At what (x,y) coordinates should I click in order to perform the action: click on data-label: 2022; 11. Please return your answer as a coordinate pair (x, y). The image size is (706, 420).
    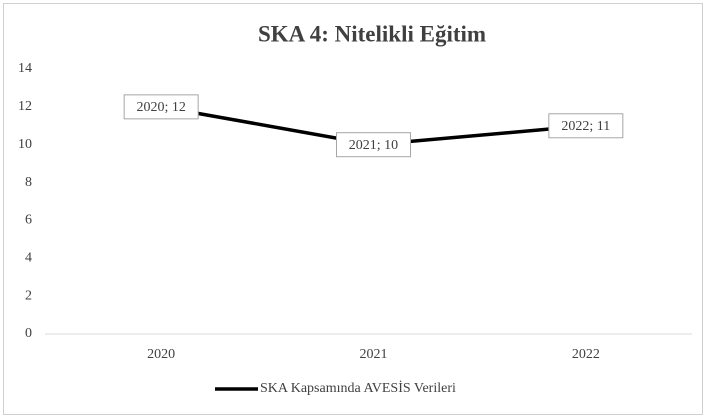
    Looking at the image, I should click on (585, 126).